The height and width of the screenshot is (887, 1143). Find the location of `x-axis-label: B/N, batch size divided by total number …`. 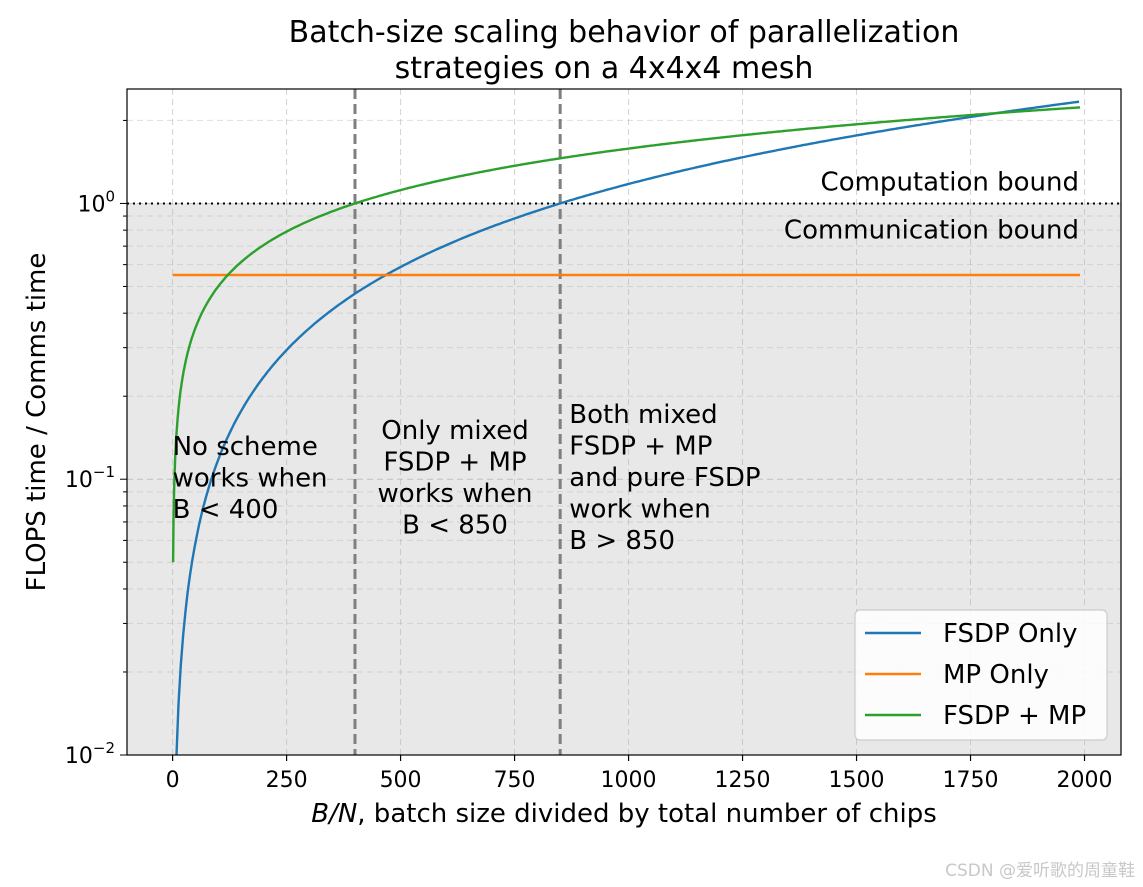

x-axis-label: B/N, batch size divided by total number … is located at coordinates (624, 814).